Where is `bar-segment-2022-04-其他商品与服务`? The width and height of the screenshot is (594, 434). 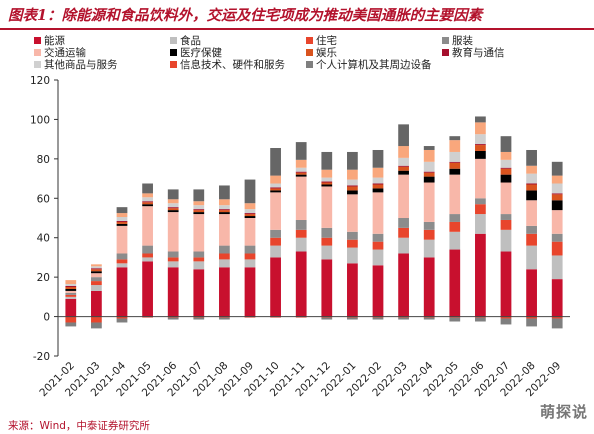 bar-segment-2022-04-其他商品与服务 is located at coordinates (429, 166).